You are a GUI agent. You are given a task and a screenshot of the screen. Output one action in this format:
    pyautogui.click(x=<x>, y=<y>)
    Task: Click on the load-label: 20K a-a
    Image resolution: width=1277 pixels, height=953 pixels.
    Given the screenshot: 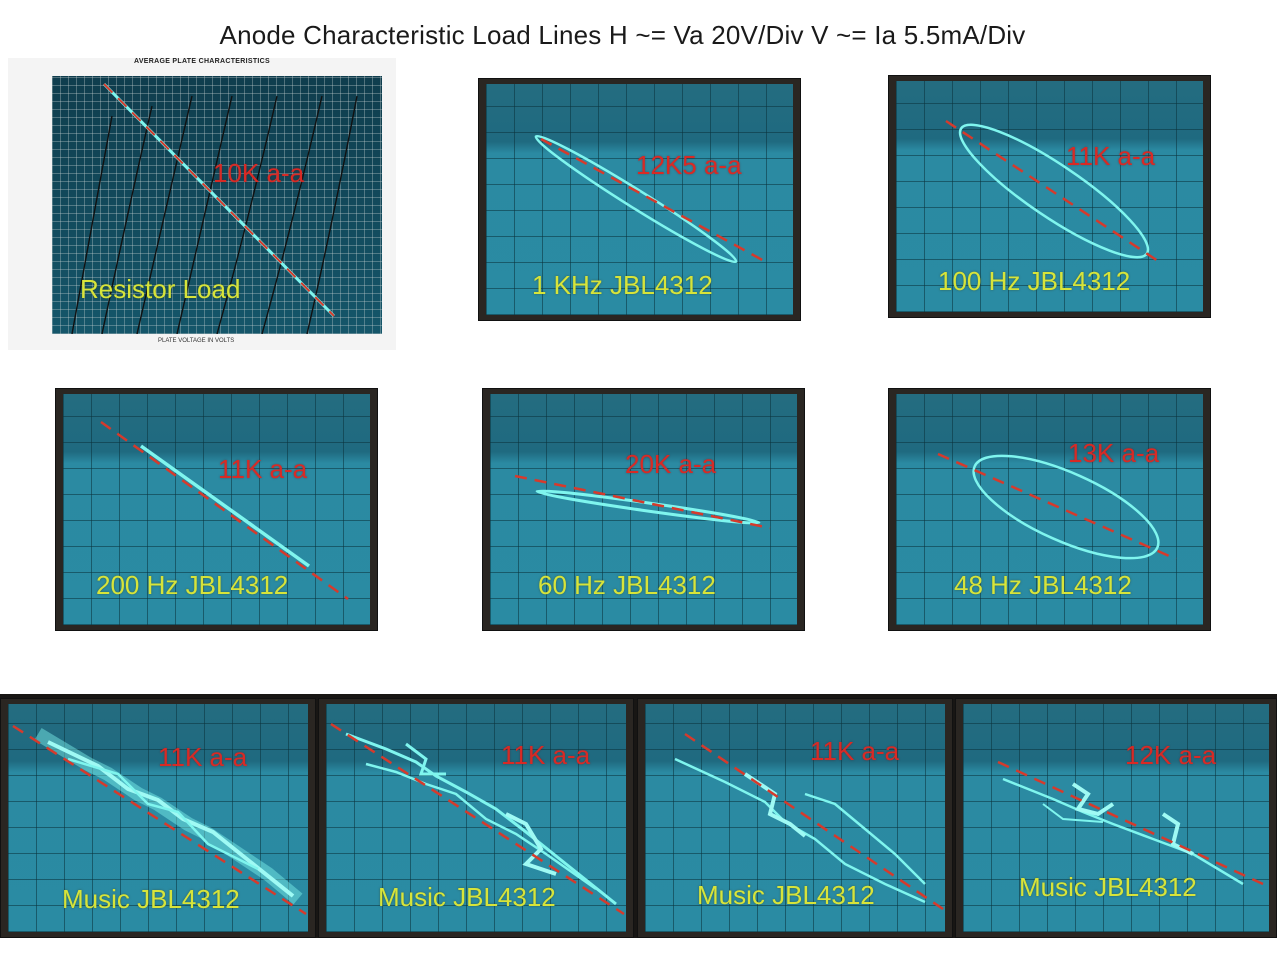 What is the action you would take?
    pyautogui.click(x=671, y=464)
    